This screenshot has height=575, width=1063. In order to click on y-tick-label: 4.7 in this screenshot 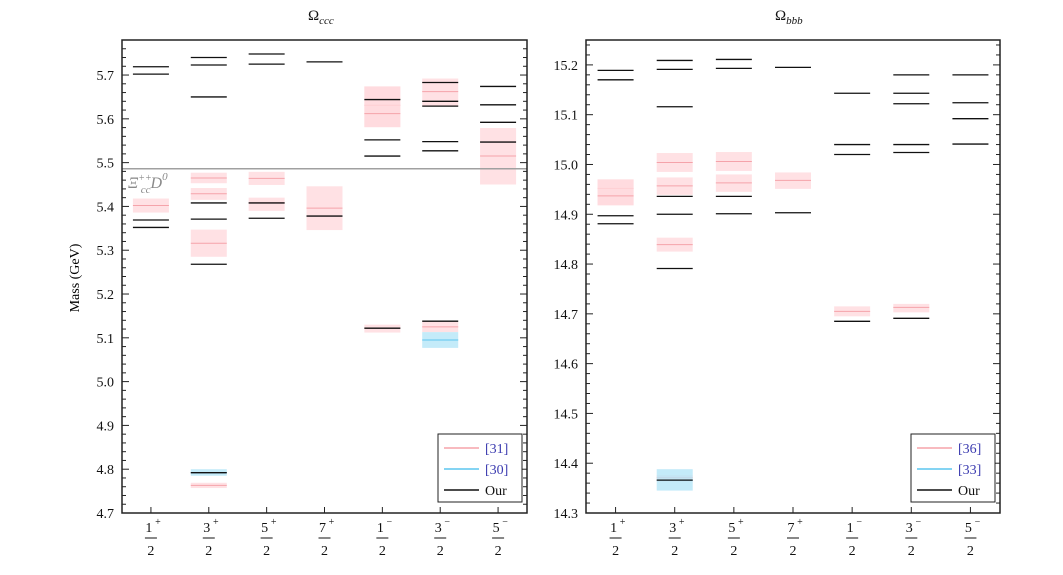, I will do `click(106, 514)`.